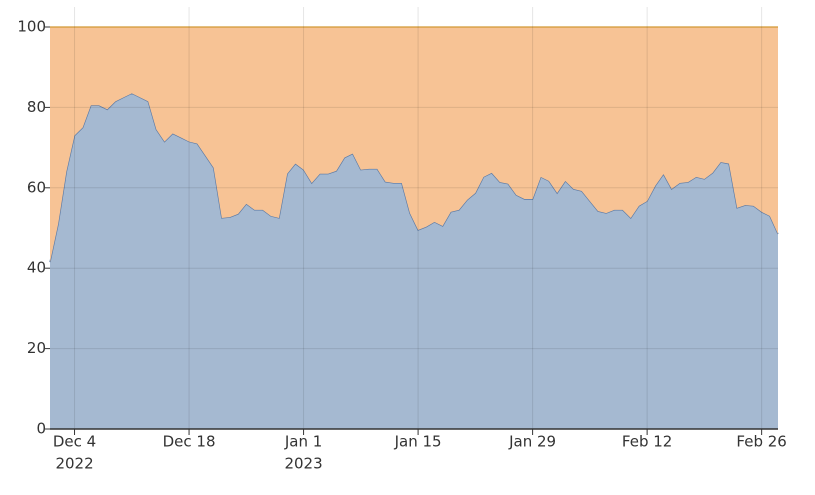  What do you see at coordinates (36, 348) in the screenshot?
I see `y-tick-label: 20` at bounding box center [36, 348].